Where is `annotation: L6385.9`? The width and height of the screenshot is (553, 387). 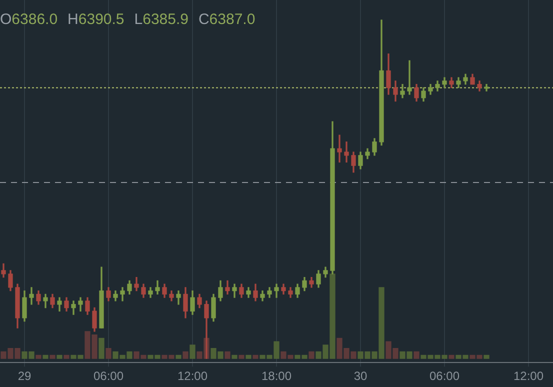 annotation: L6385.9 is located at coordinates (161, 19).